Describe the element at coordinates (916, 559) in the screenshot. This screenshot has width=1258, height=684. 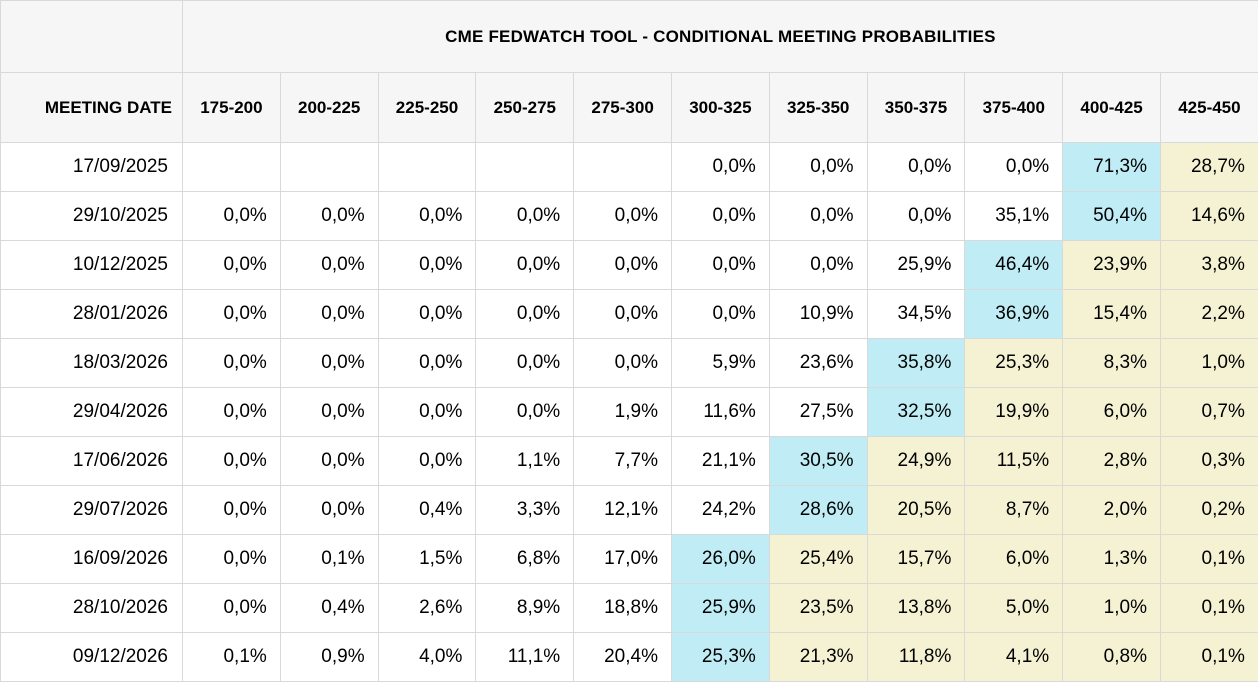
I see `probability-cell: 15,7%` at that location.